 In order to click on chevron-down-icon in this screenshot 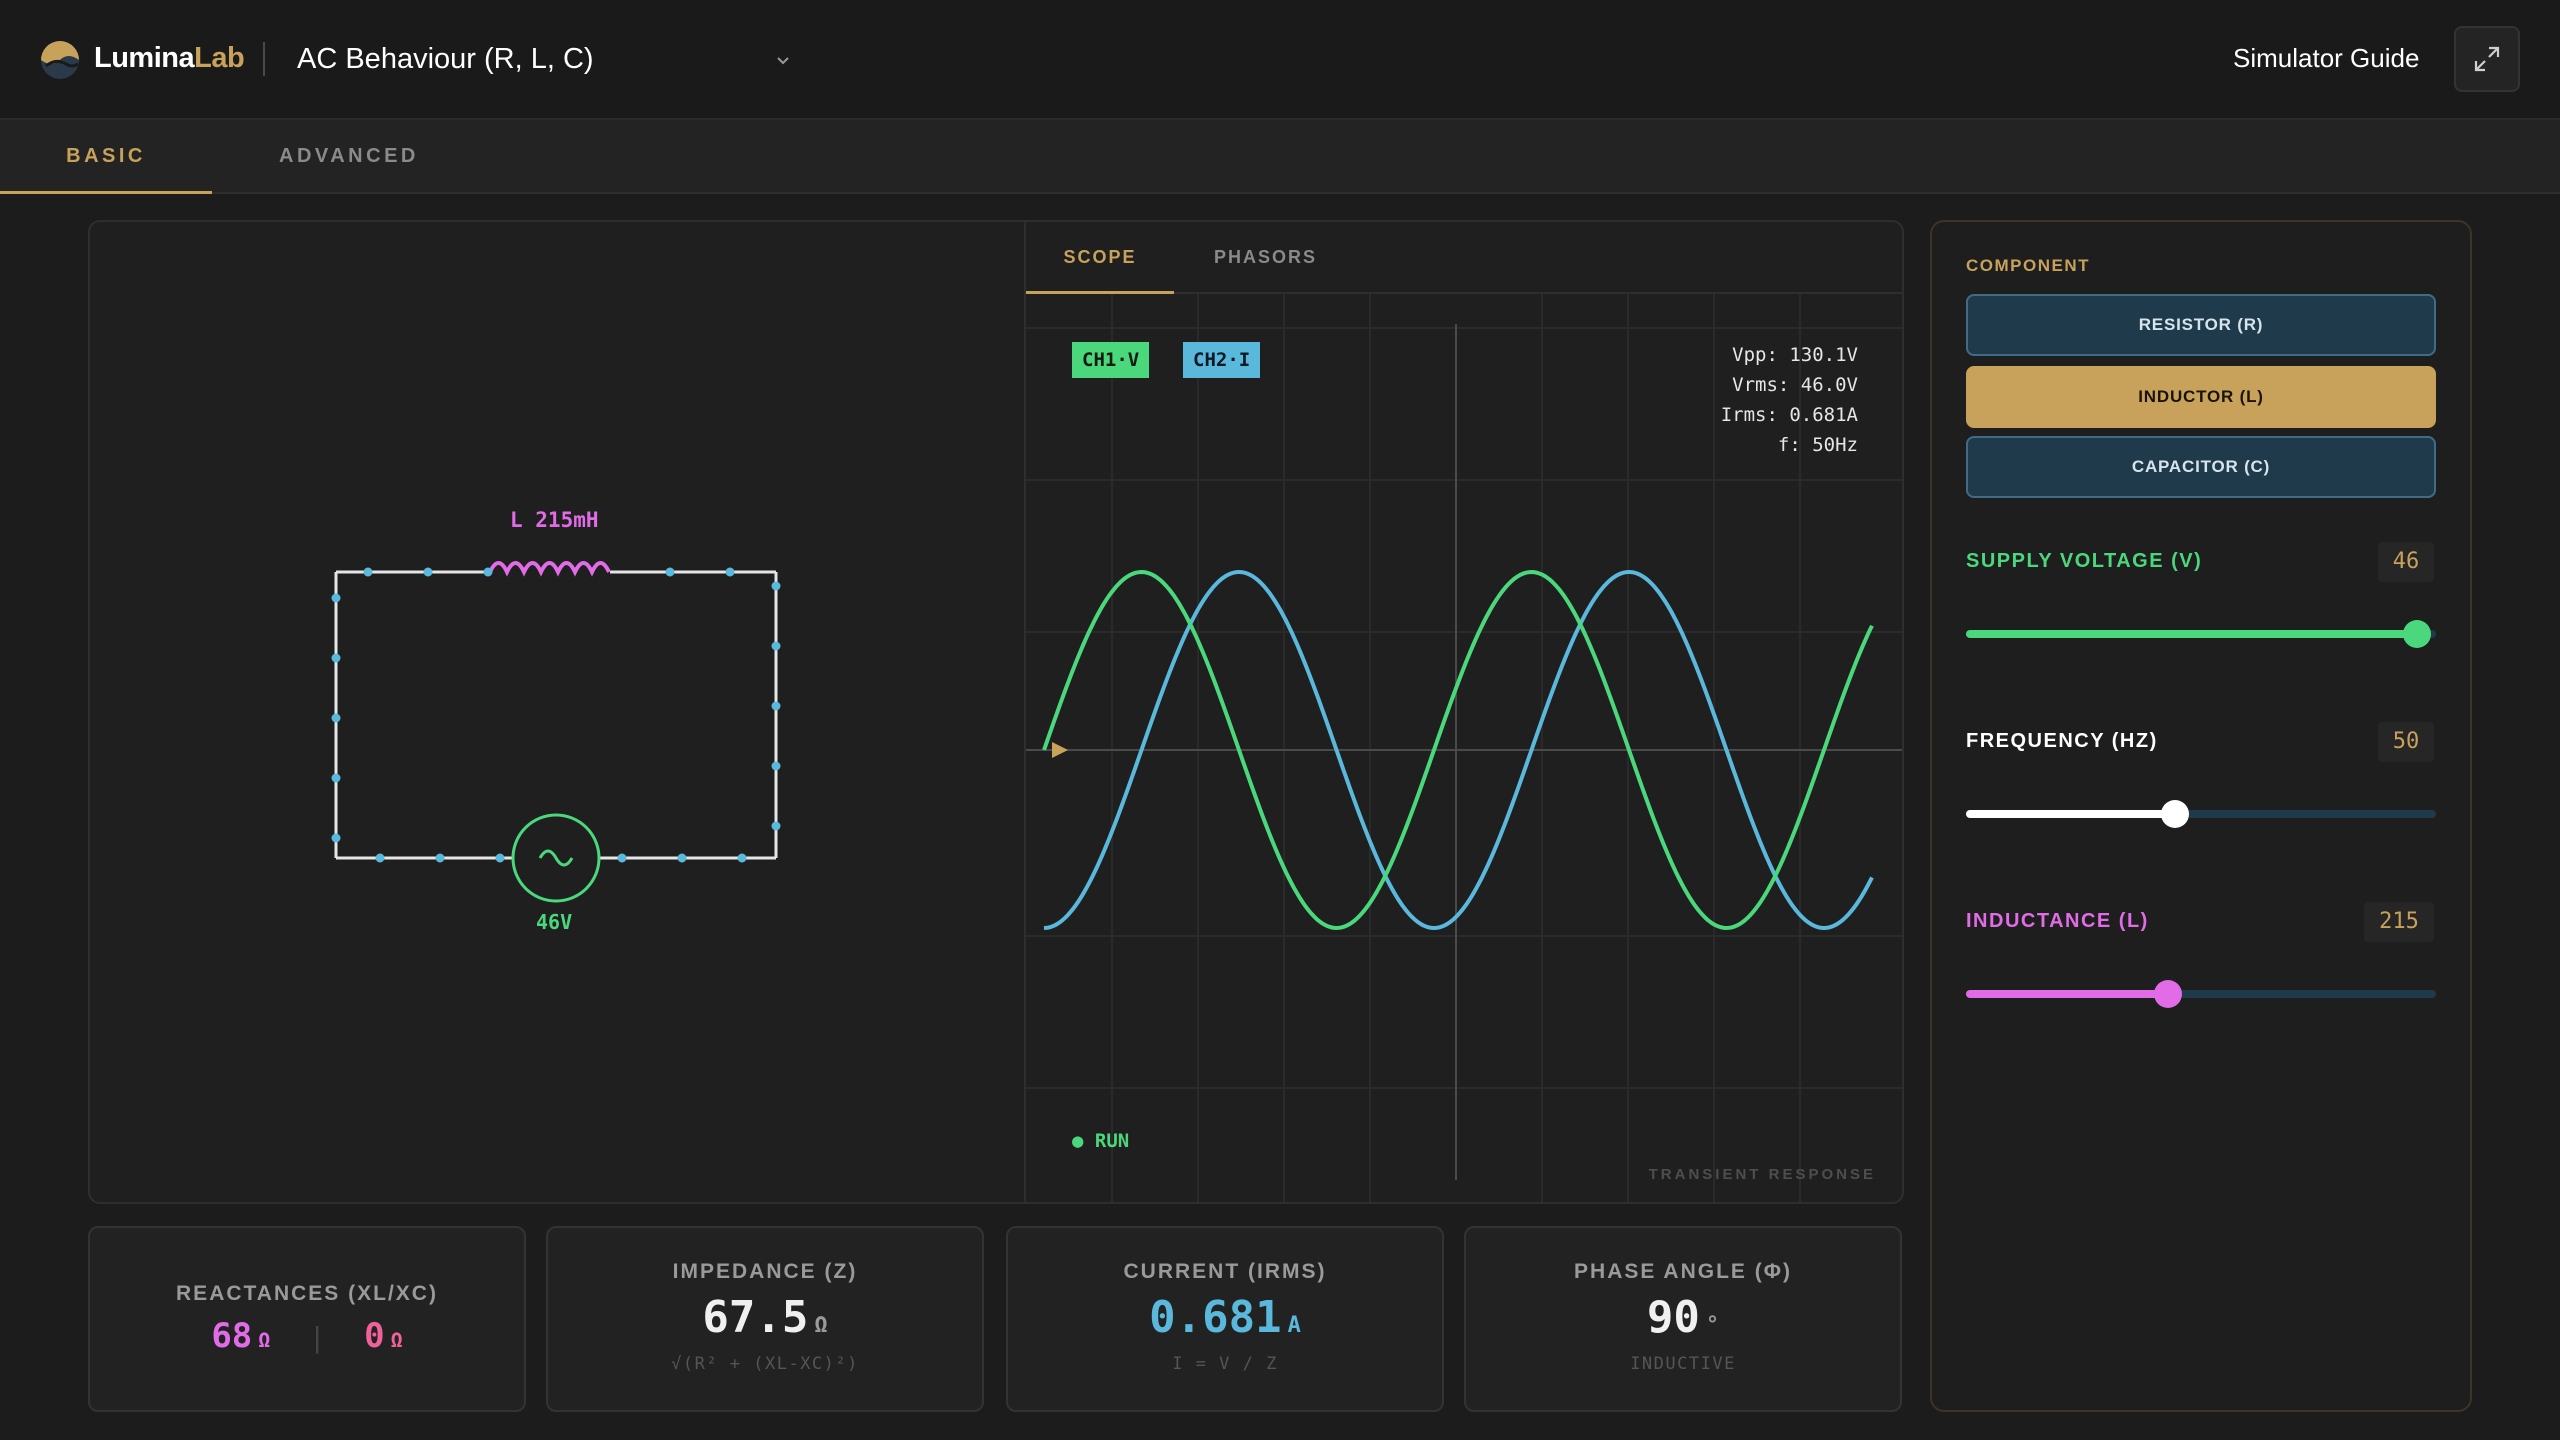, I will do `click(783, 60)`.